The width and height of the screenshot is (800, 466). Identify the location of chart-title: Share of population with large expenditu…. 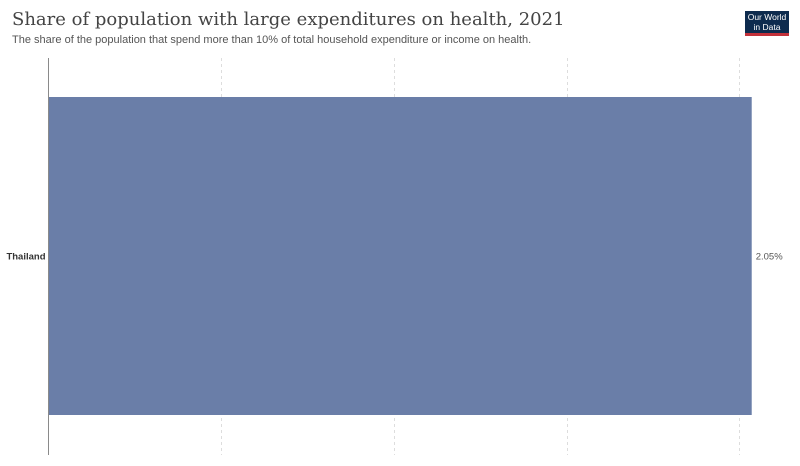
(288, 19).